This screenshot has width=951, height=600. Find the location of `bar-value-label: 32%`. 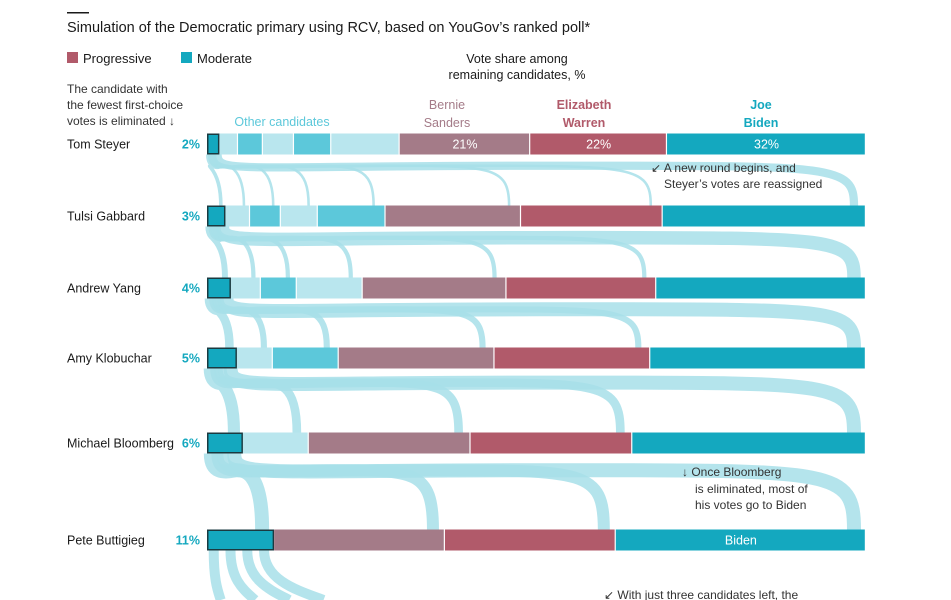

bar-value-label: 32% is located at coordinates (766, 145).